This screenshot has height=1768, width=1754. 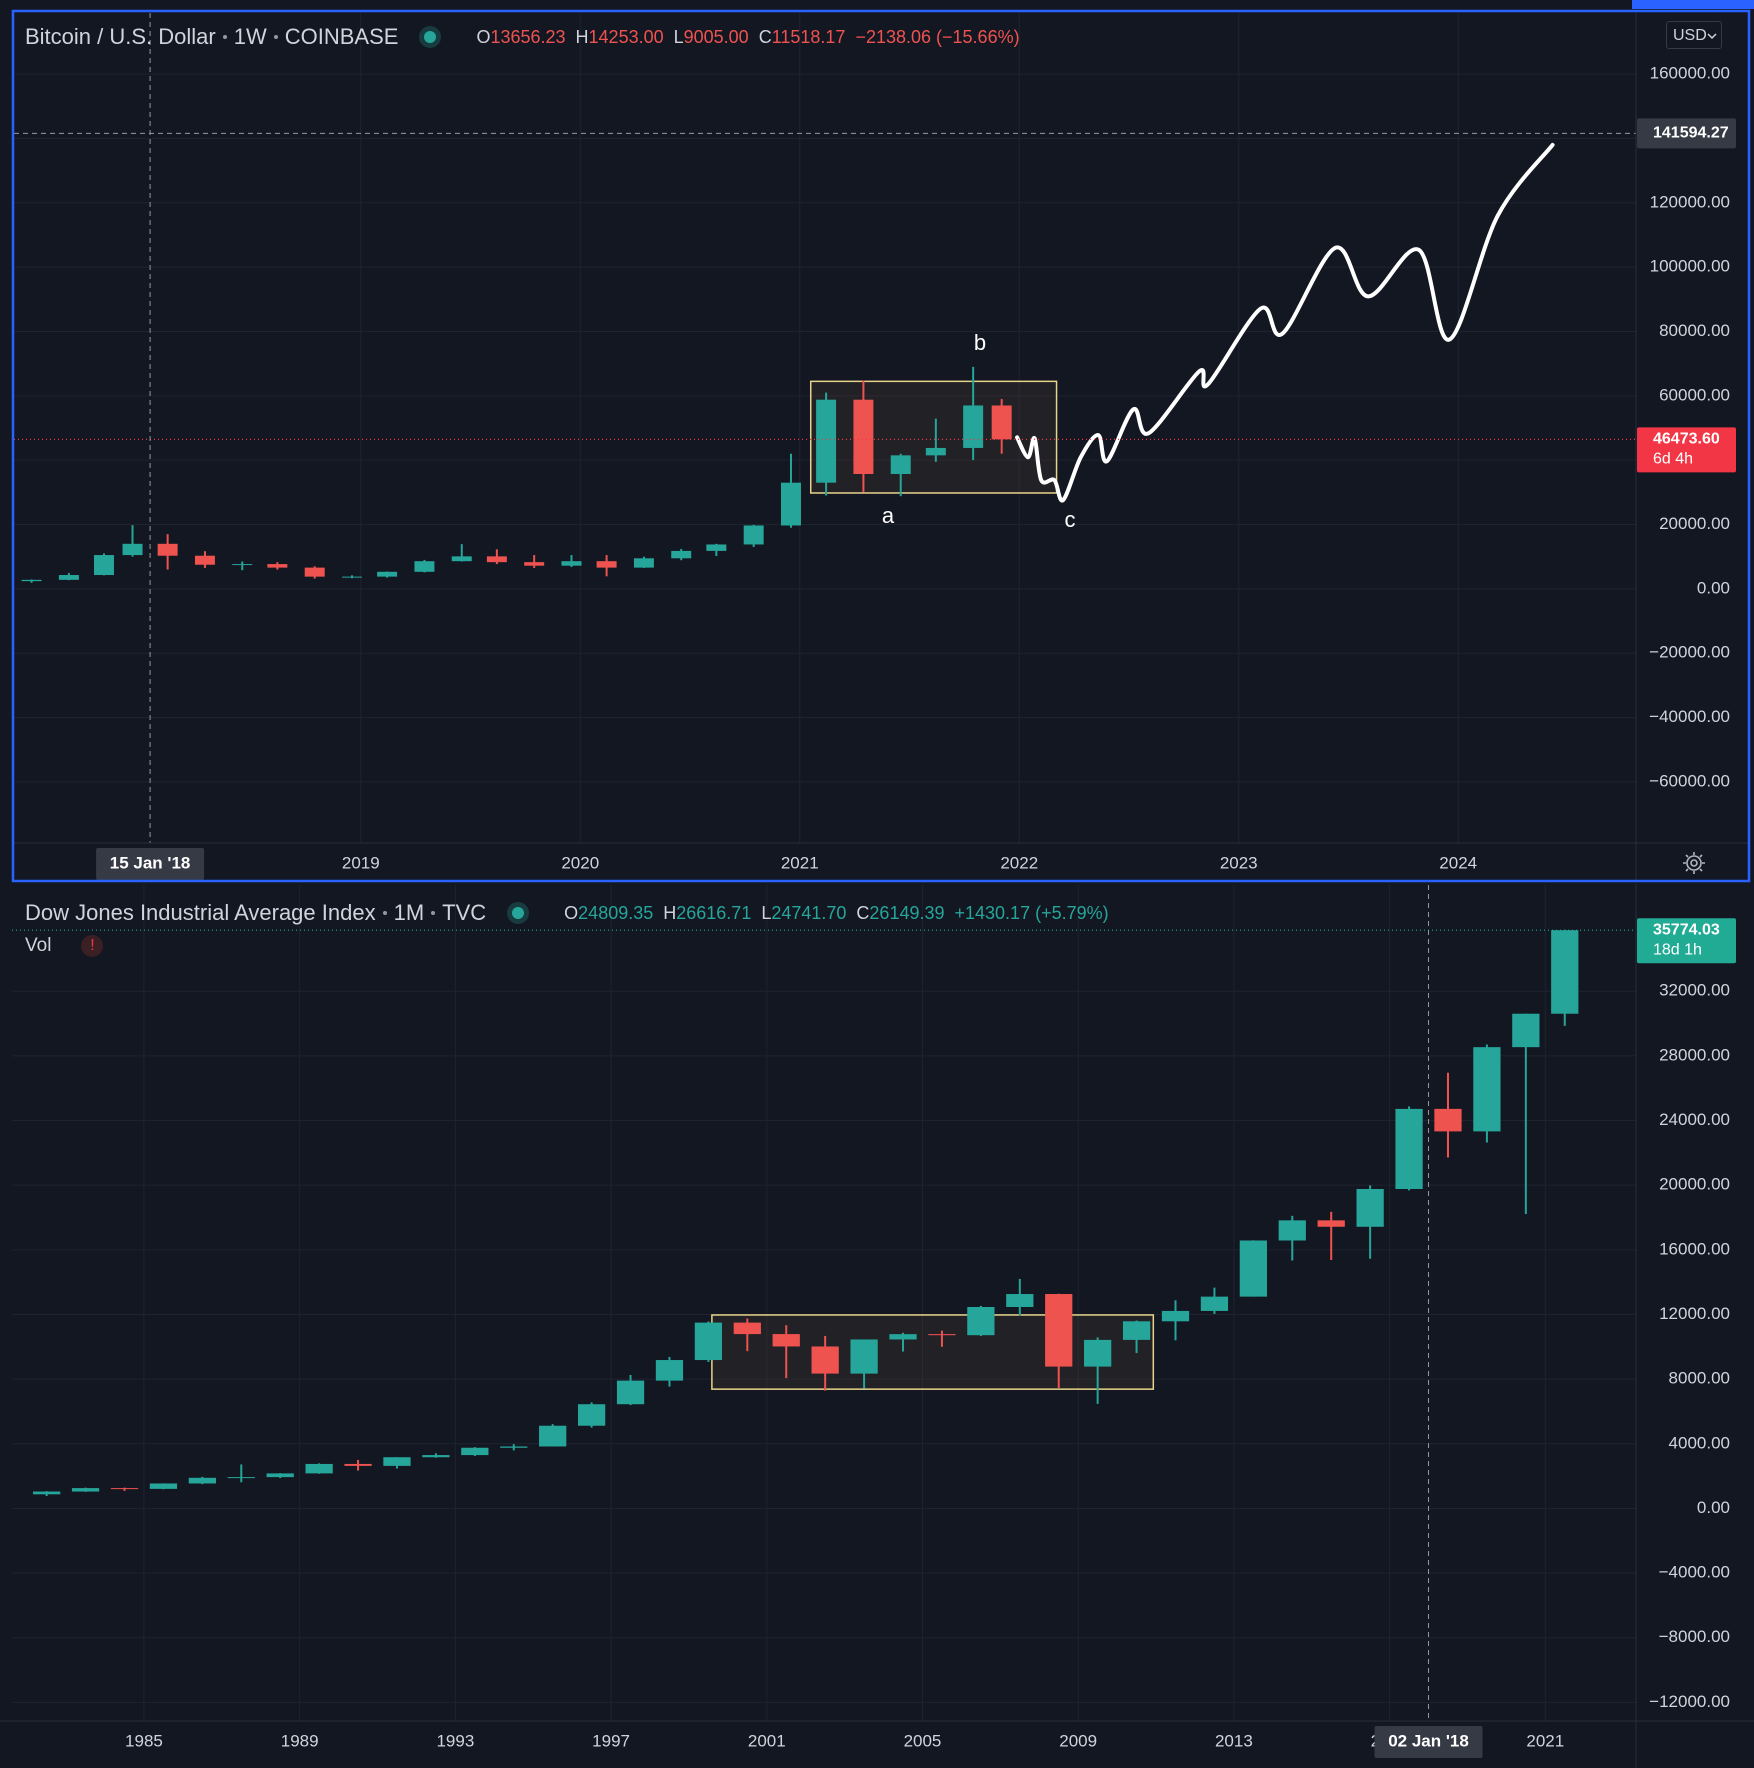 I want to click on x-tick-label: 2024, so click(x=1458, y=862).